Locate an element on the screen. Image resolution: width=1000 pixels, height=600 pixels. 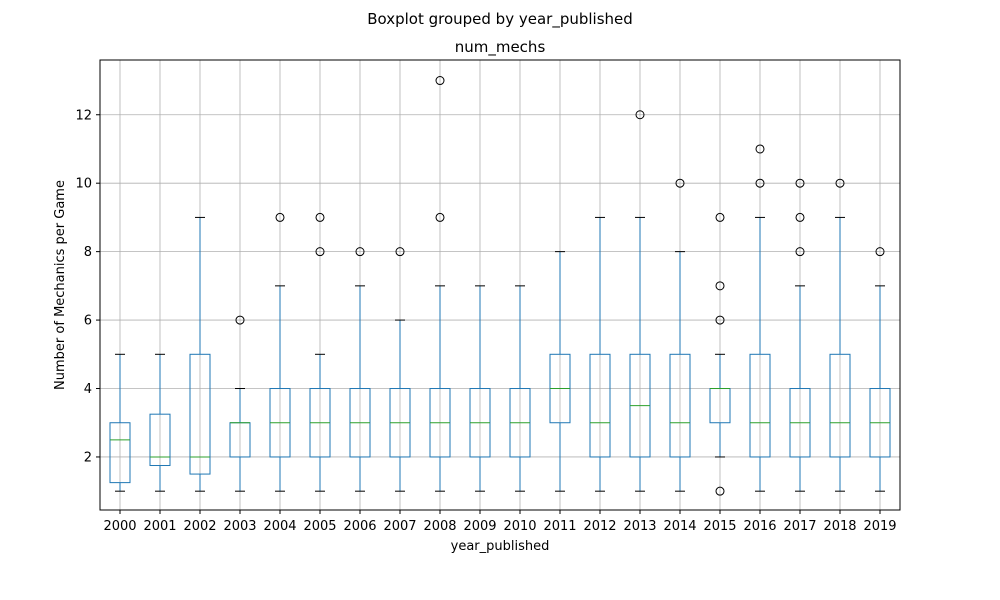
x-tick-label: 2011 is located at coordinates (559, 526).